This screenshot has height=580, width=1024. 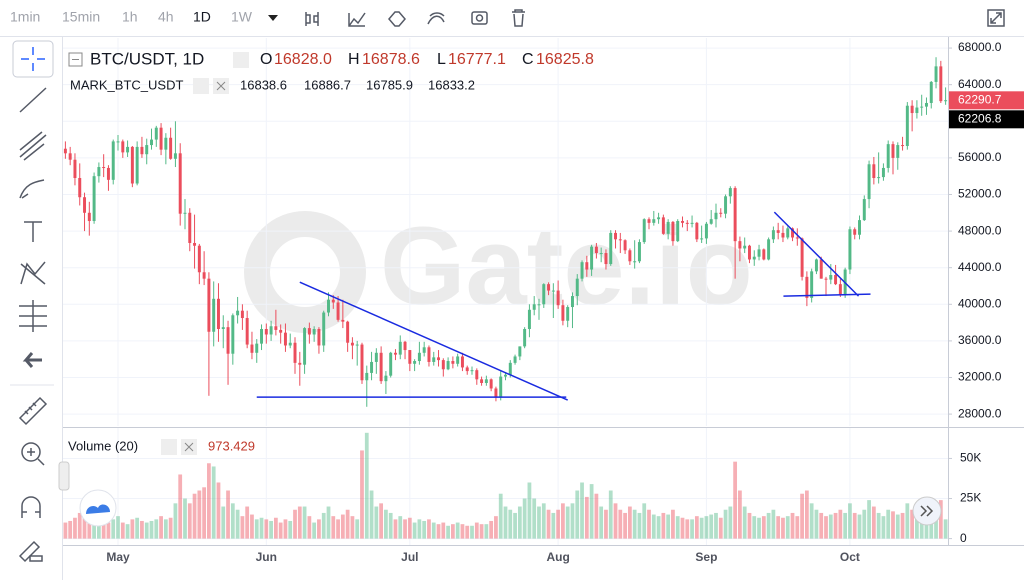 I want to click on active-tool-frame, so click(x=33, y=59).